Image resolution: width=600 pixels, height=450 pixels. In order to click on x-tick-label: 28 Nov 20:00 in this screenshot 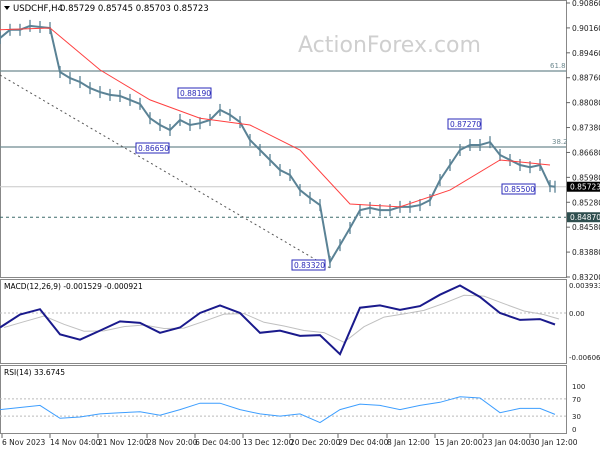, I will do `click(172, 442)`.